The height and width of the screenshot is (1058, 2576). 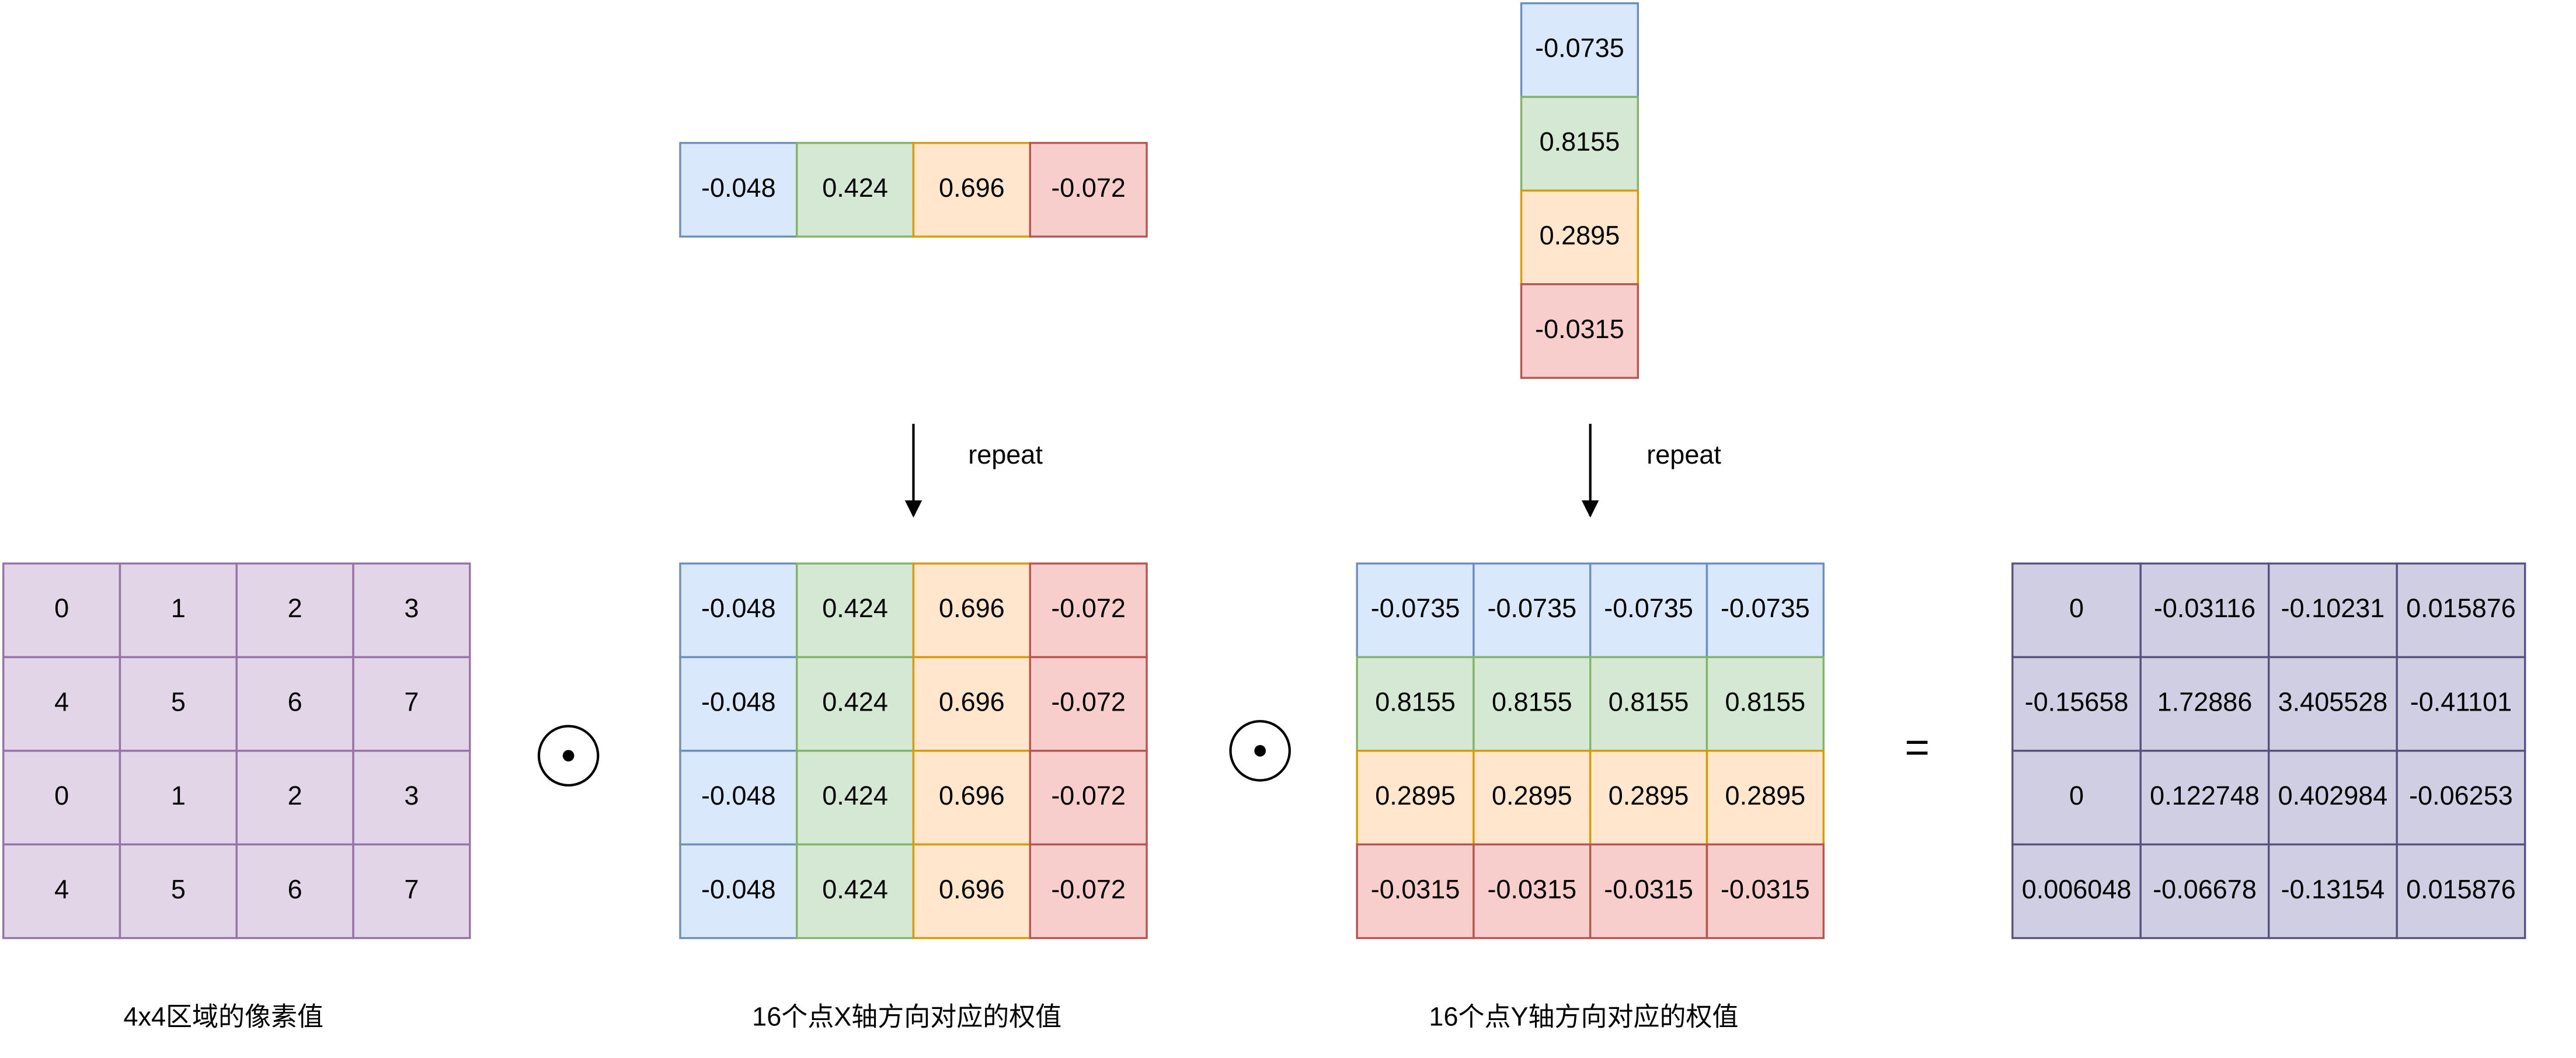 I want to click on cell-value: 0.402984, so click(x=2333, y=795).